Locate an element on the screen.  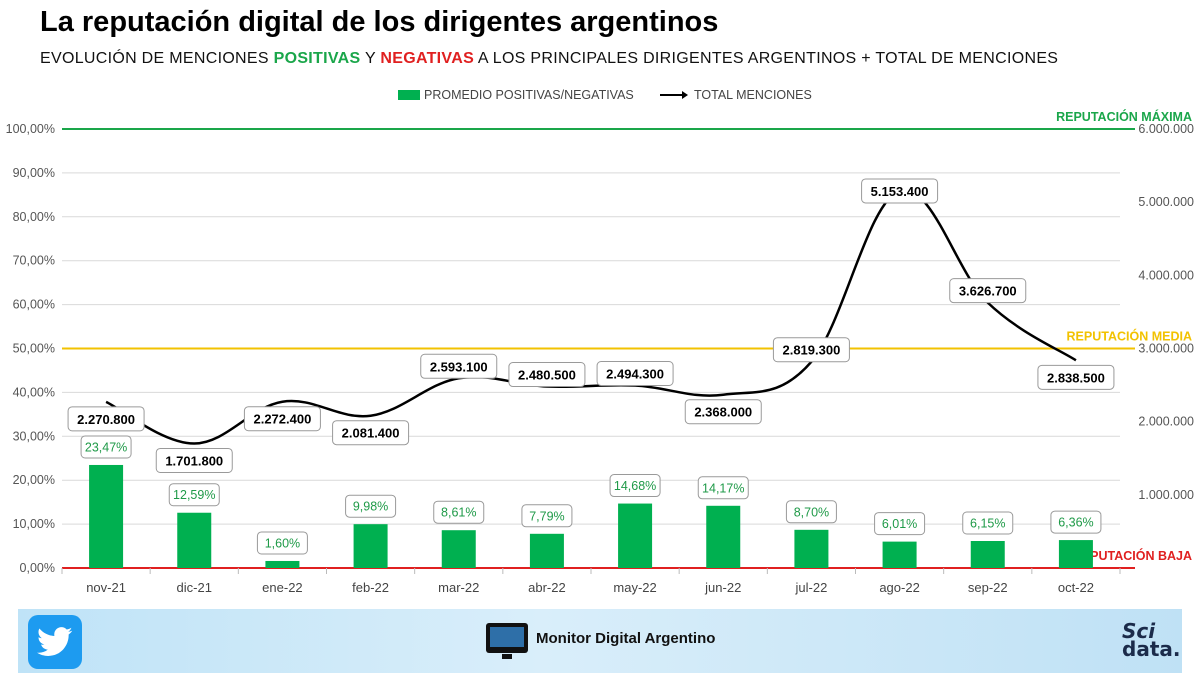
line-data-label: 1.701.800 is located at coordinates (194, 460).